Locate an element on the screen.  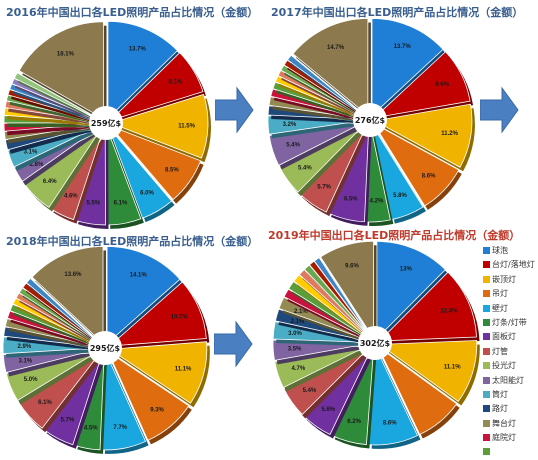
legend-item: 舞台灯 is located at coordinates (510, 424).